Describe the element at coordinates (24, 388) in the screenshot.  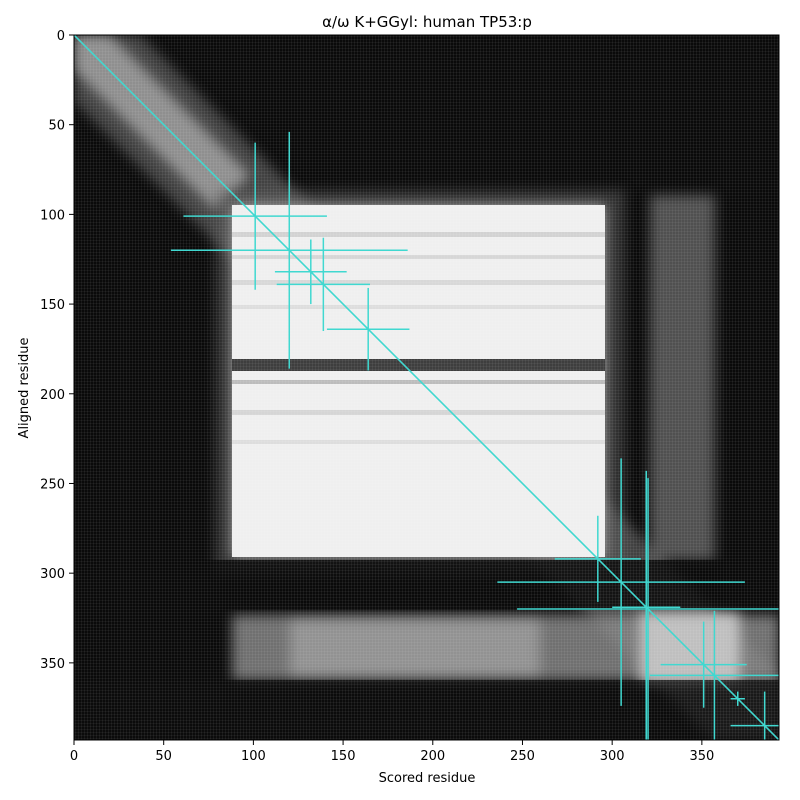
I see `y-axis-label: Aligned residue` at that location.